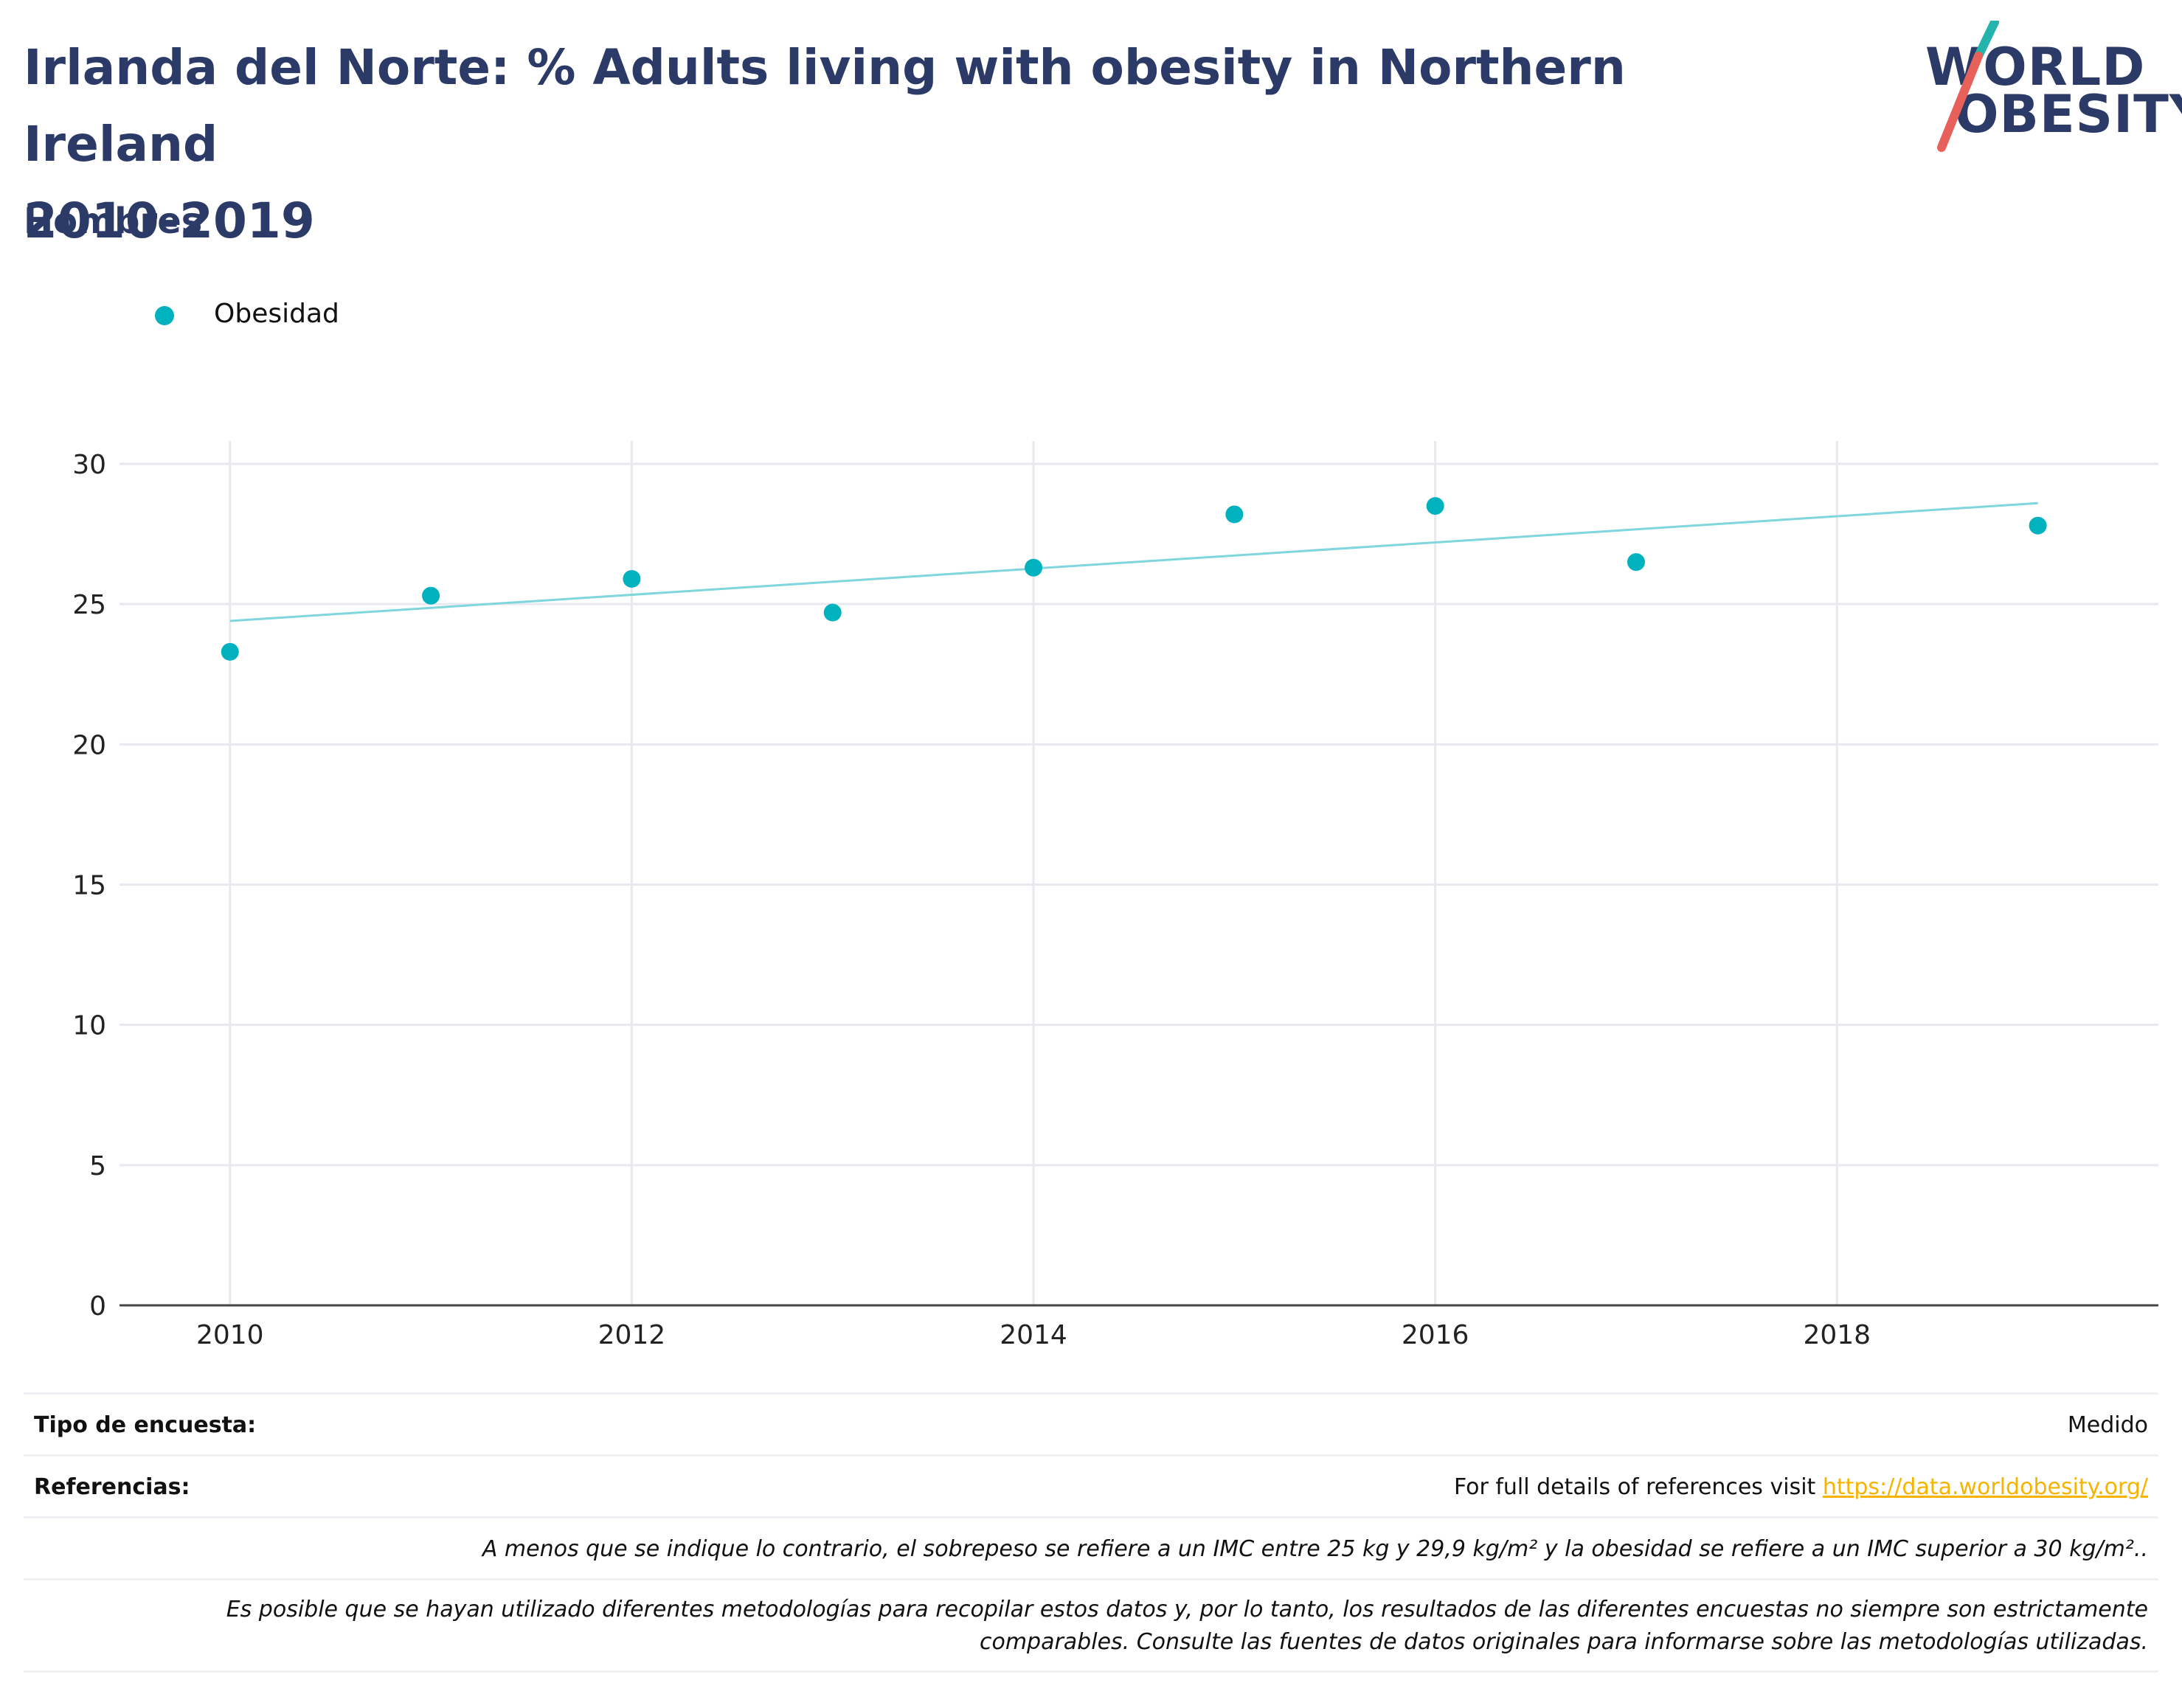  I want to click on logo-line-2: OBESITY, so click(2068, 114).